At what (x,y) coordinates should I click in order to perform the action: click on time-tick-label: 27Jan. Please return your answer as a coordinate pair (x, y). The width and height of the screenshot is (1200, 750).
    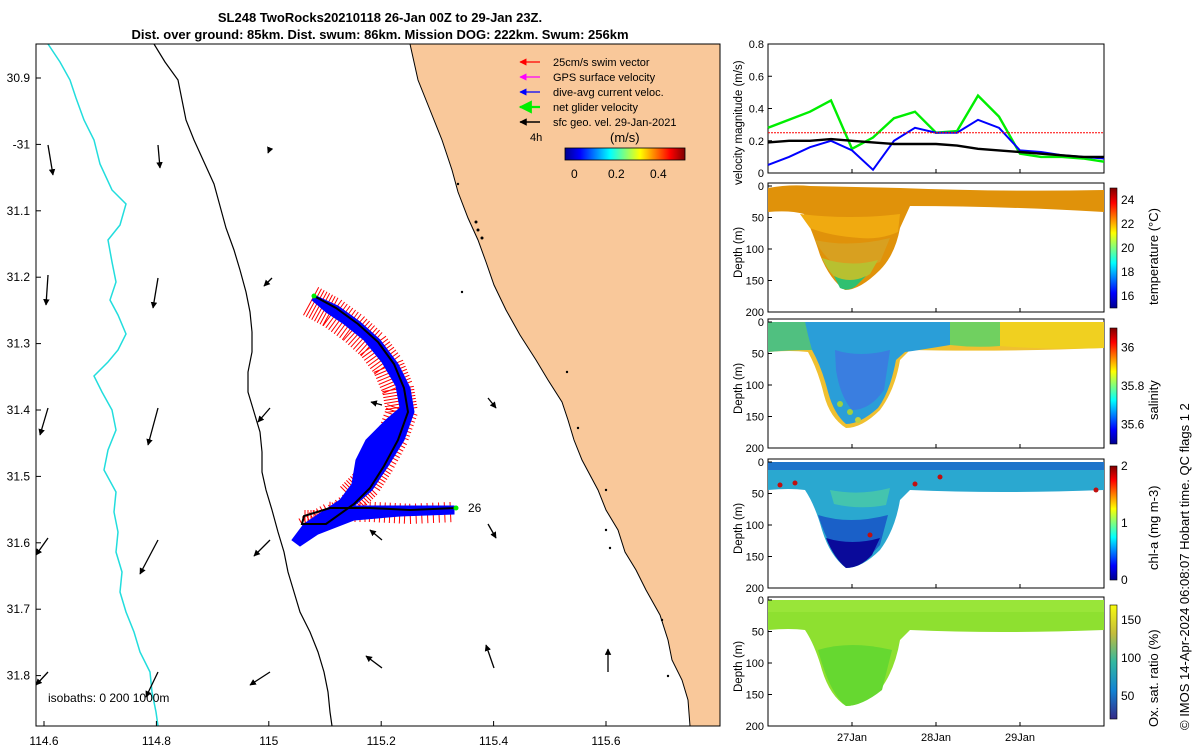
    Looking at the image, I should click on (852, 738).